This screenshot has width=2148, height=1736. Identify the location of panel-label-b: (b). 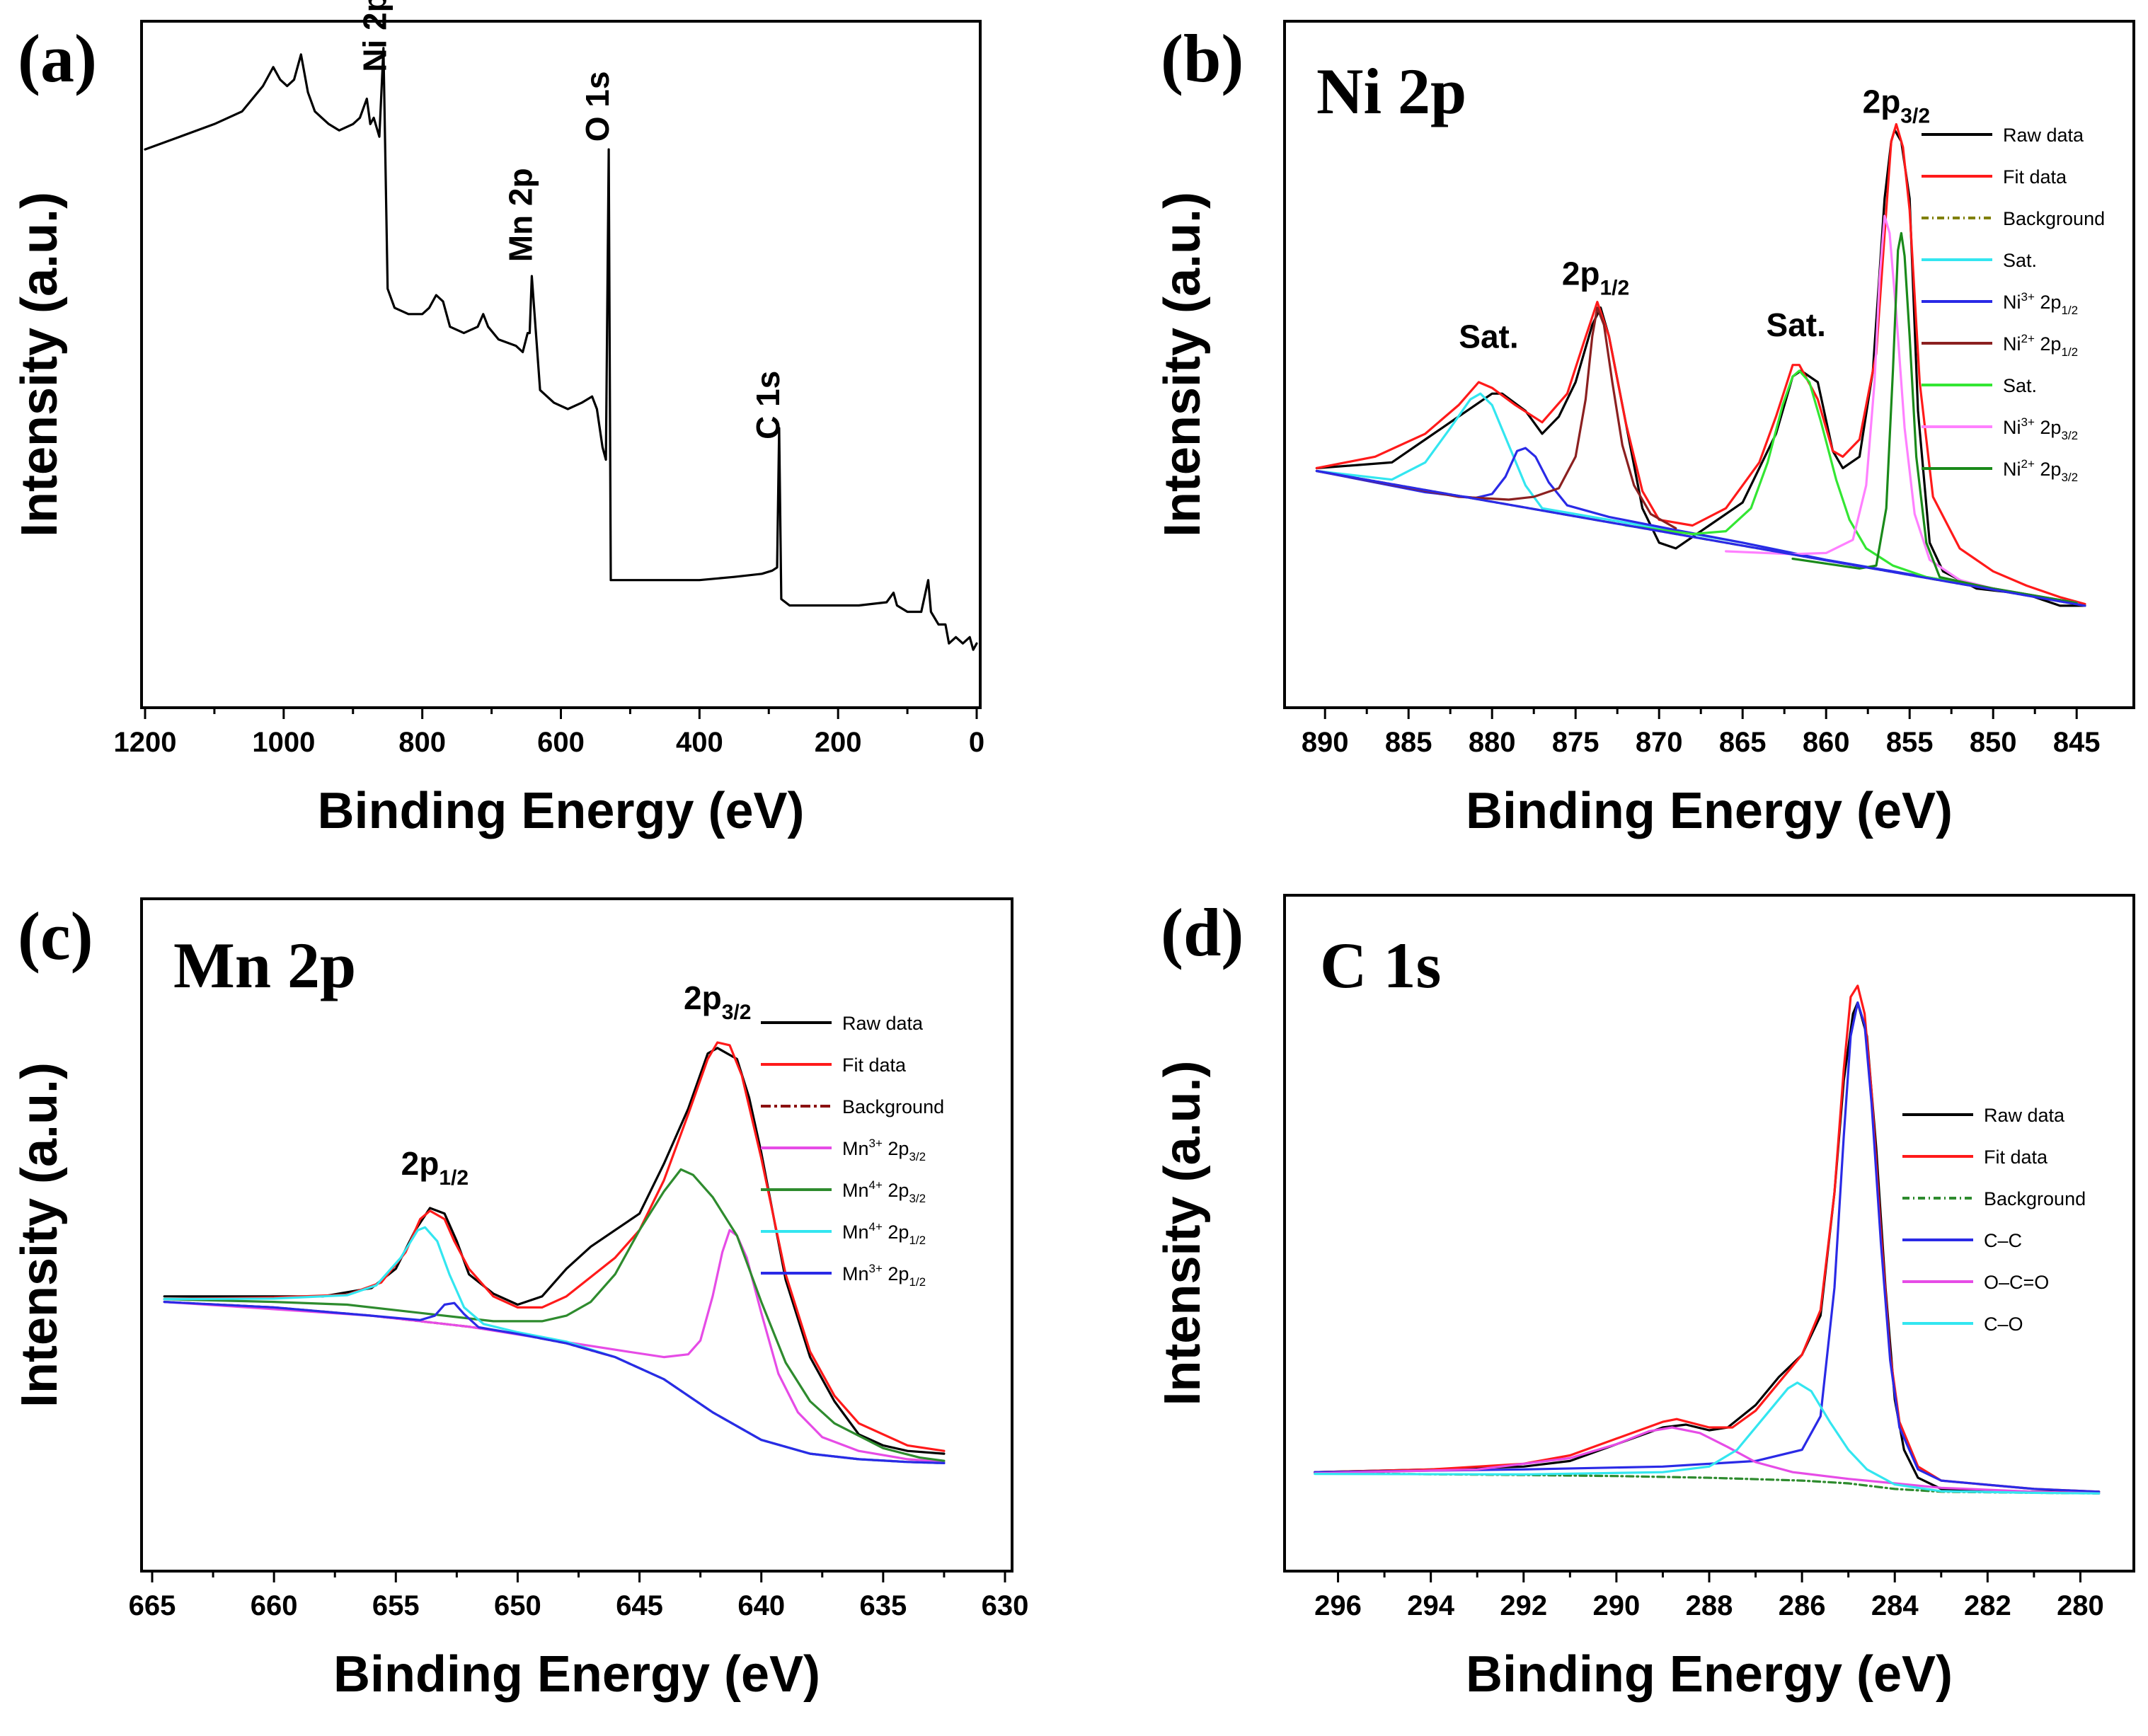
(1202, 58).